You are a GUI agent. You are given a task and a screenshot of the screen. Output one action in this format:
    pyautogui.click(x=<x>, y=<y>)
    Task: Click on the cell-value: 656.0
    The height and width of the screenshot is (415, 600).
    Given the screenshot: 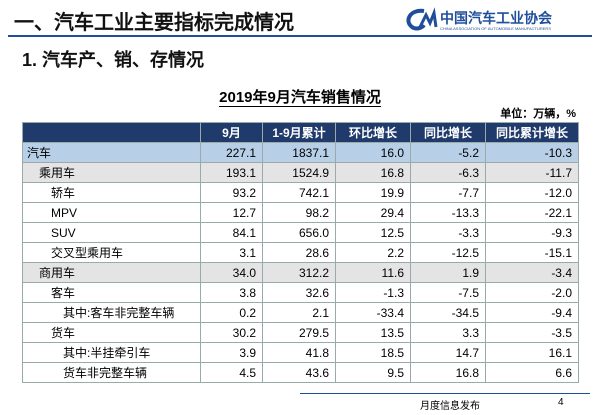 What is the action you would take?
    pyautogui.click(x=299, y=232)
    